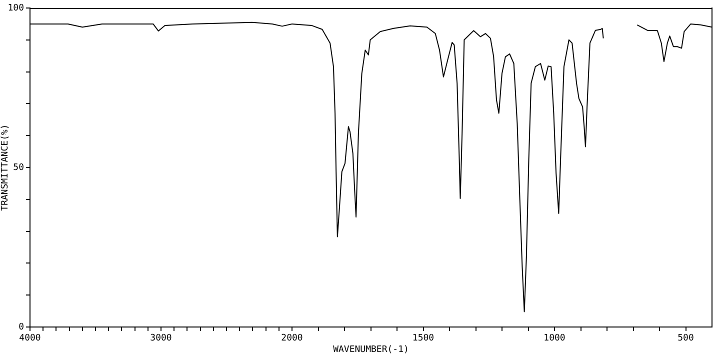 Image resolution: width=715 pixels, height=360 pixels. What do you see at coordinates (5, 167) in the screenshot?
I see `y-axis-title: TRANSMITTANCE(%)` at bounding box center [5, 167].